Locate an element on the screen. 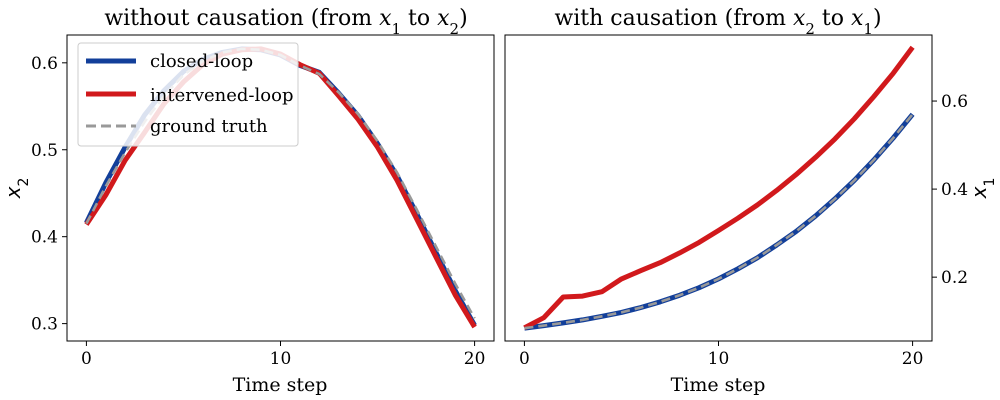  left-ytick-label: 0.3 is located at coordinates (44, 325).